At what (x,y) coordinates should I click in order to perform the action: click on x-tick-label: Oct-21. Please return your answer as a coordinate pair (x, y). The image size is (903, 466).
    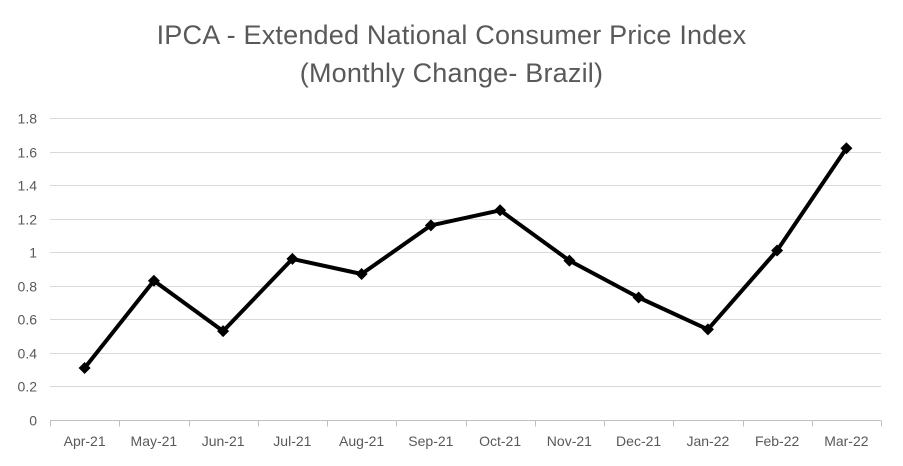
    Looking at the image, I should click on (500, 441).